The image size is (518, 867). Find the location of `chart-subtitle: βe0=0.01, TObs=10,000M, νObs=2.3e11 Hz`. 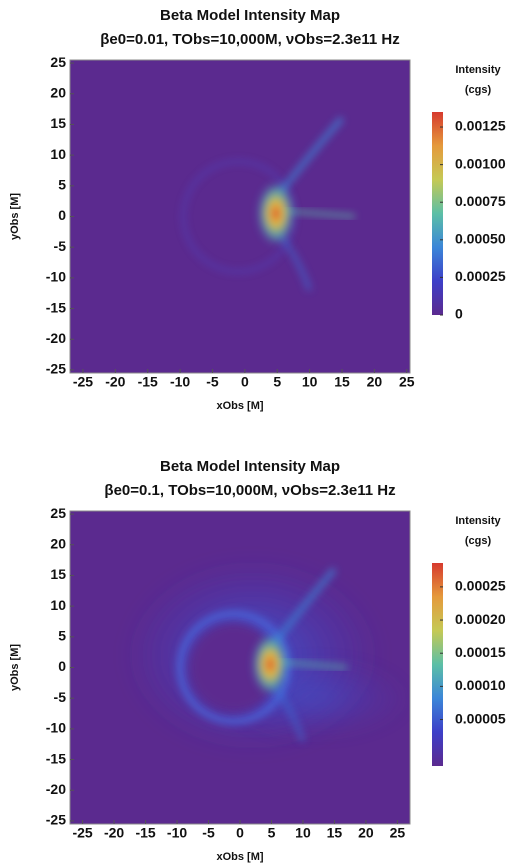

chart-subtitle: βe0=0.01, TObs=10,000M, νObs=2.3e11 Hz is located at coordinates (250, 39).